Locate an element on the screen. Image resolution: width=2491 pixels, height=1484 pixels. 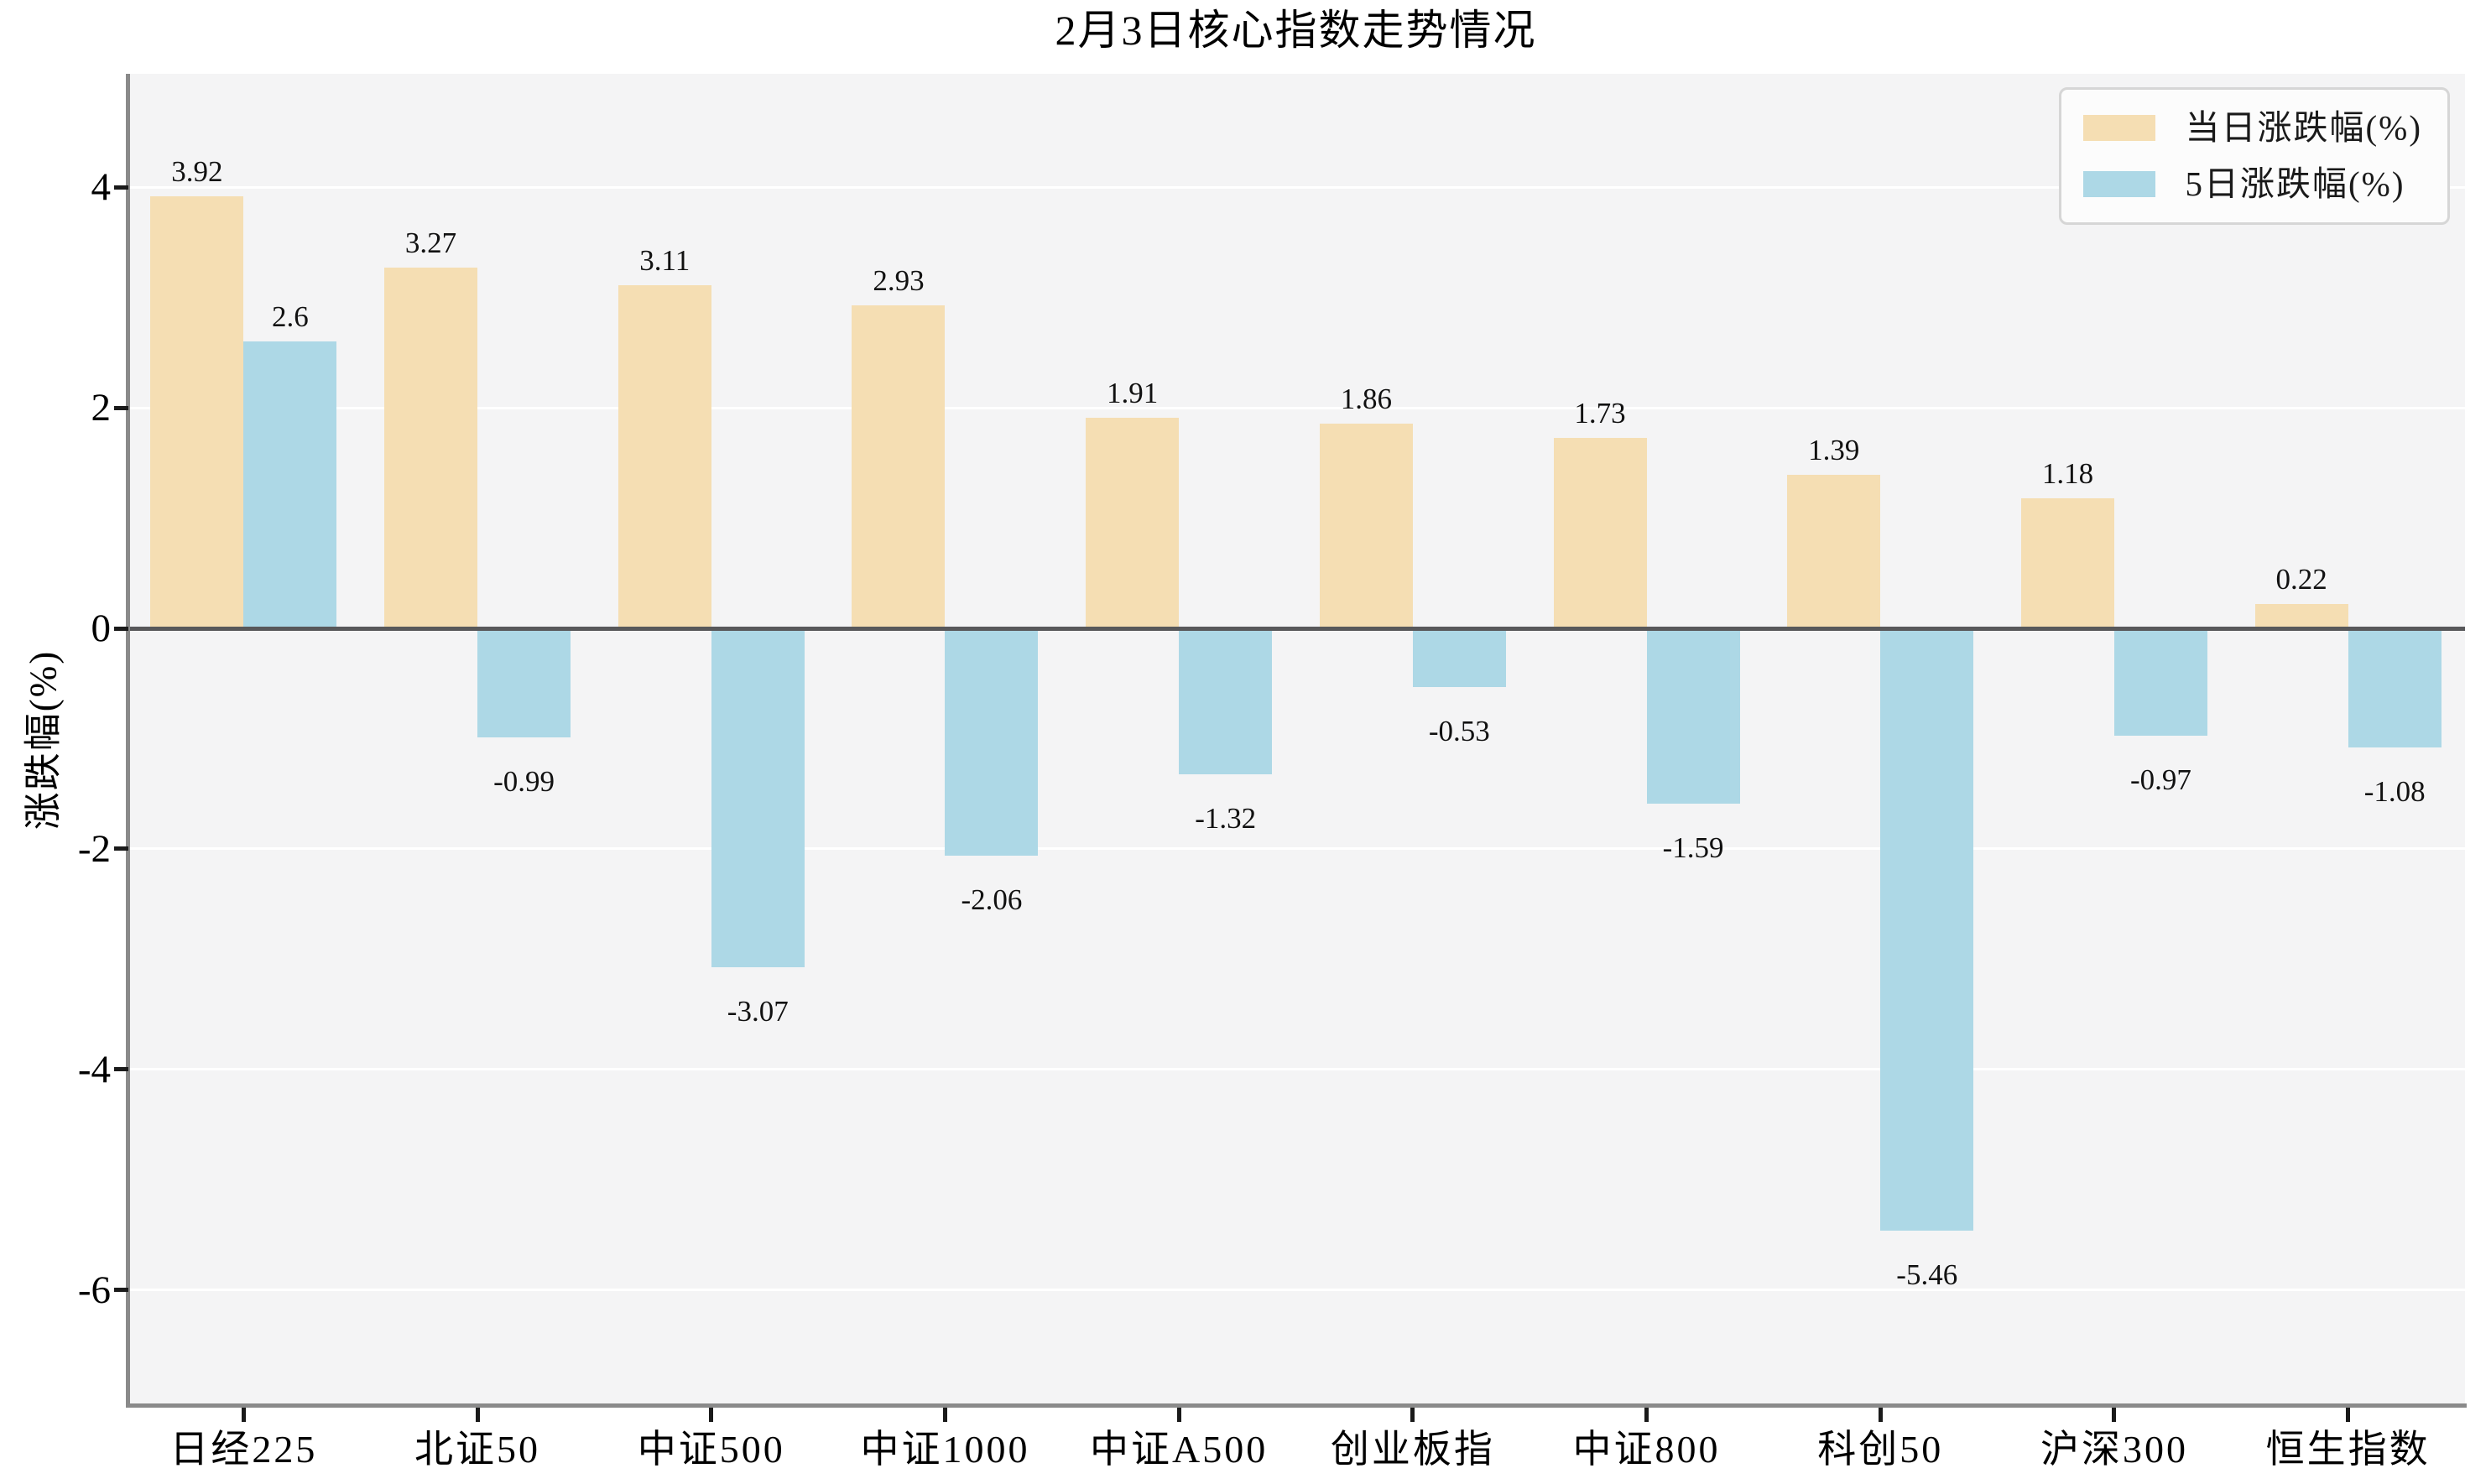
bar-value-label: -0.97 is located at coordinates (2160, 779).